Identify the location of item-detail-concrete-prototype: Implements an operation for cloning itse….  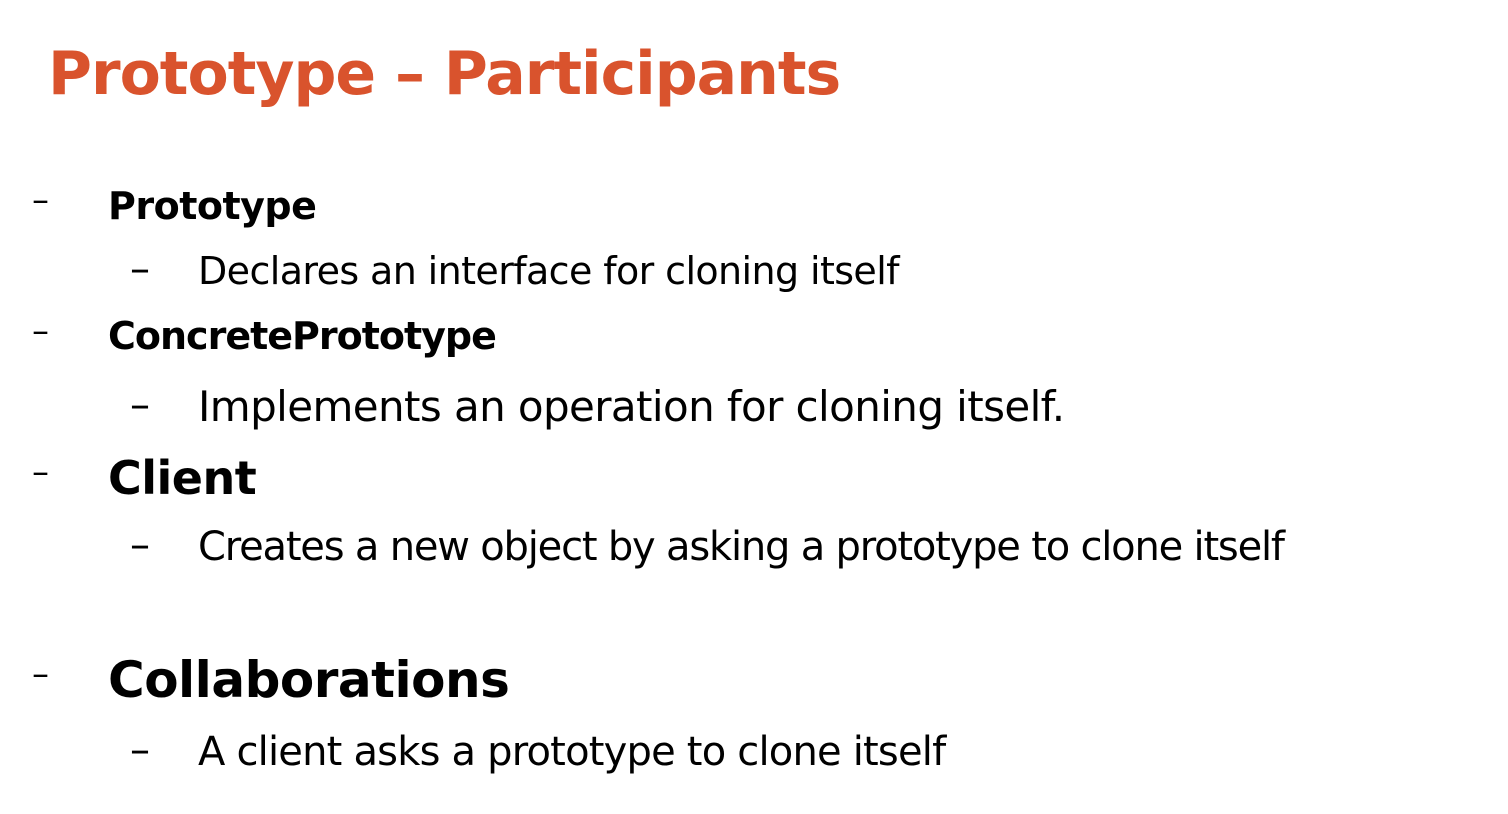
(631, 406).